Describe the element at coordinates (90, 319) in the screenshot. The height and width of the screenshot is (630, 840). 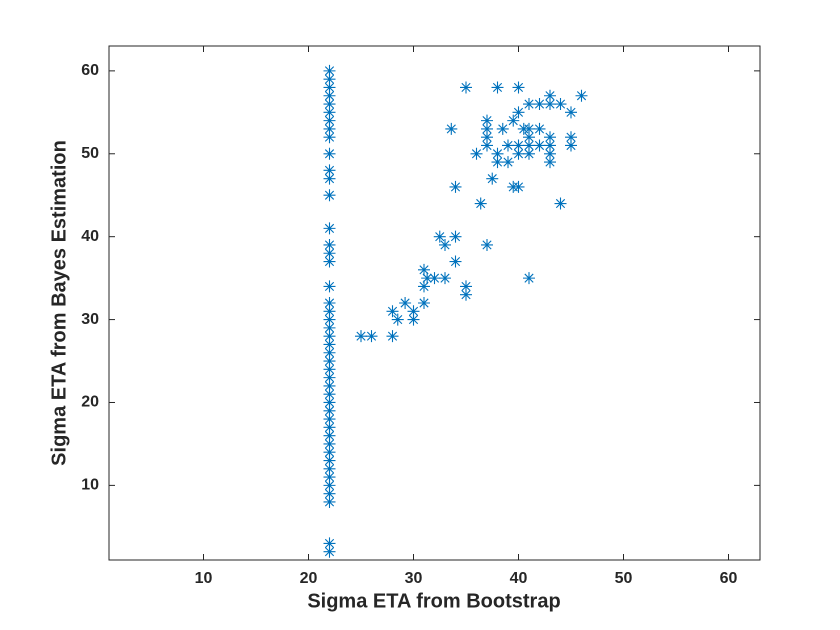
I see `y-tick-label: 30` at that location.